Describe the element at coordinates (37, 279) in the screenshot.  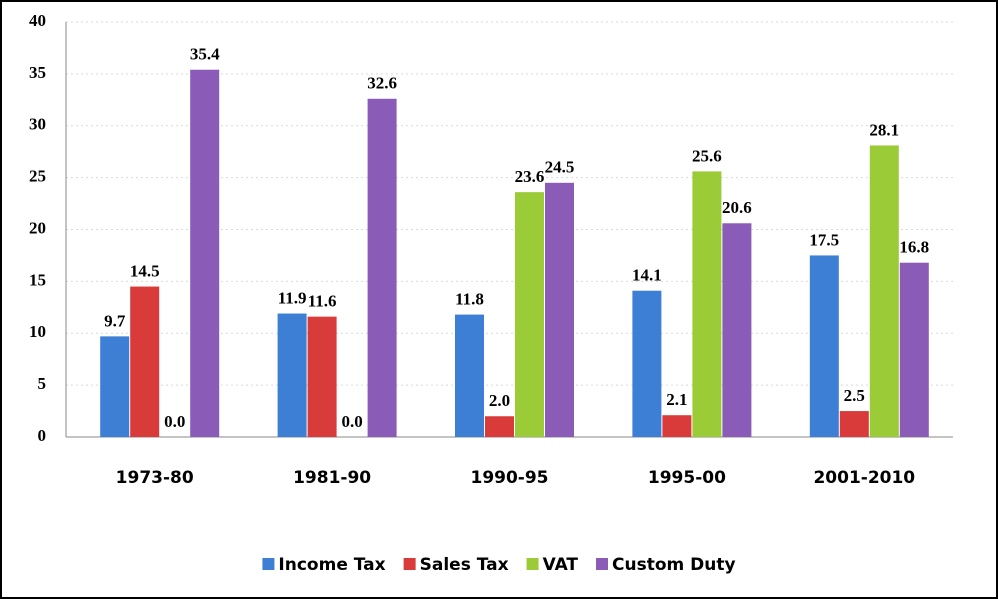
I see `y-tick-label: 15` at that location.